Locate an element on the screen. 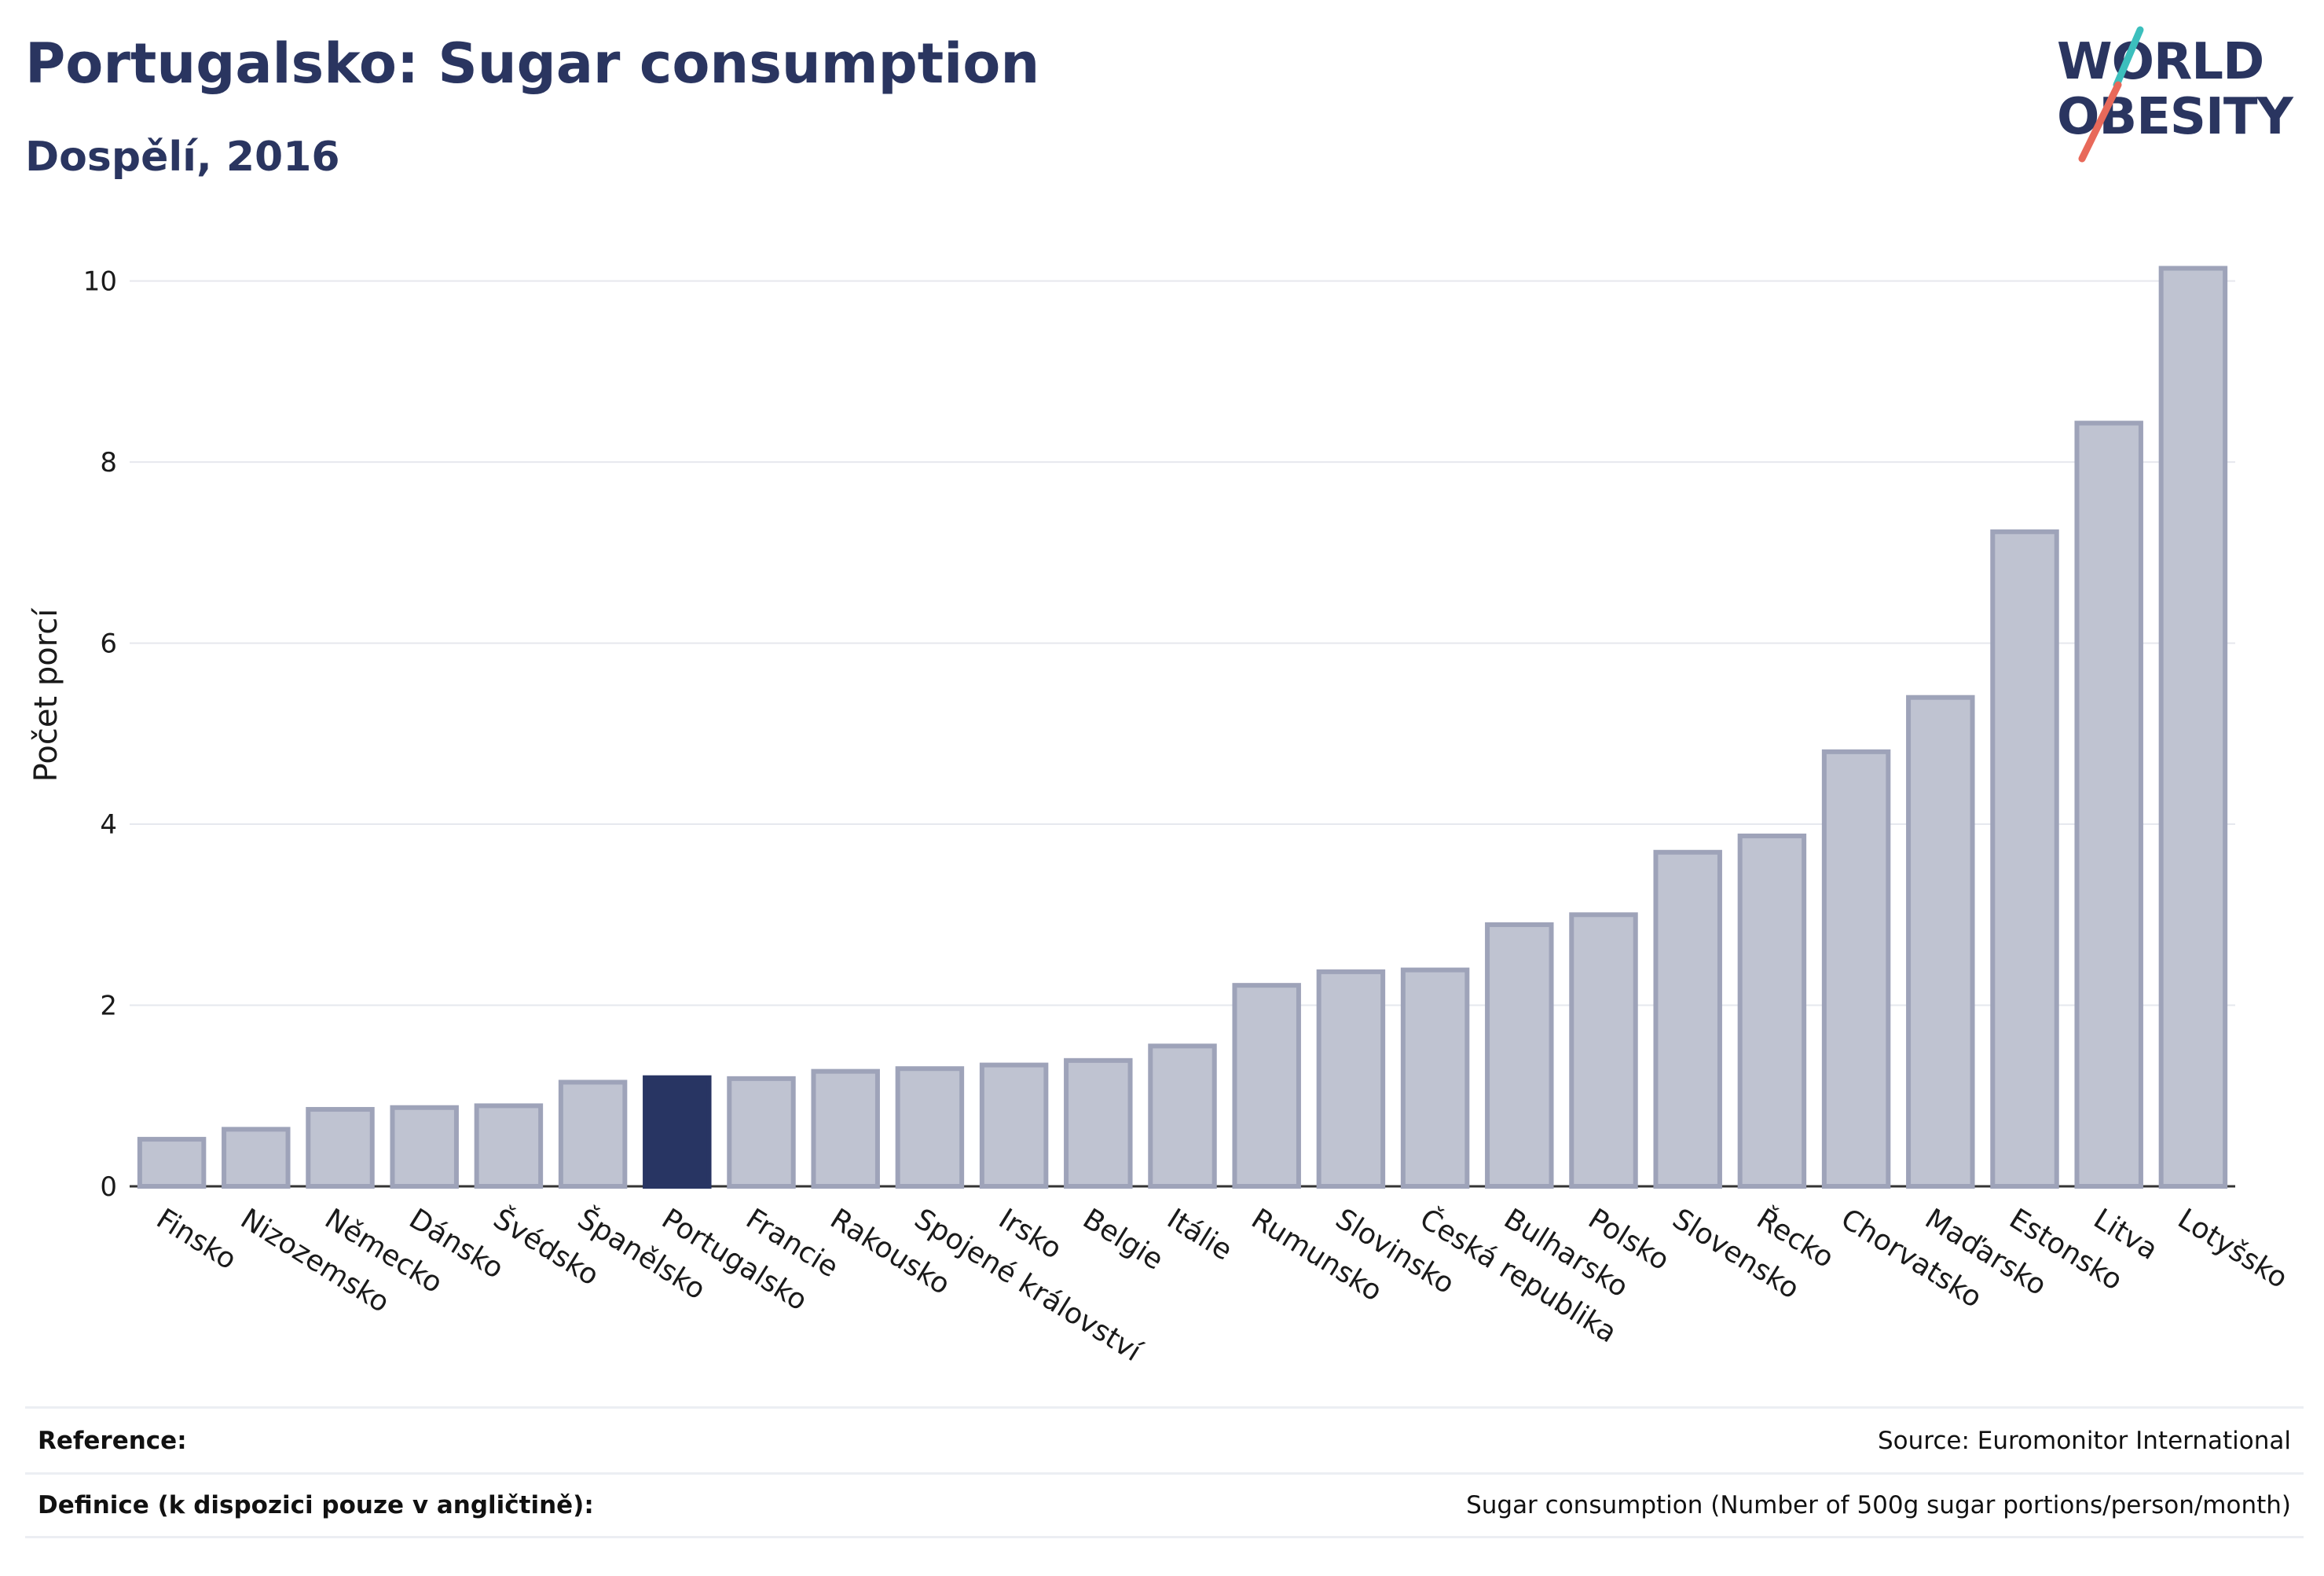 Image resolution: width=2324 pixels, height=1576 pixels. y-tick-label: 8 is located at coordinates (108, 462).